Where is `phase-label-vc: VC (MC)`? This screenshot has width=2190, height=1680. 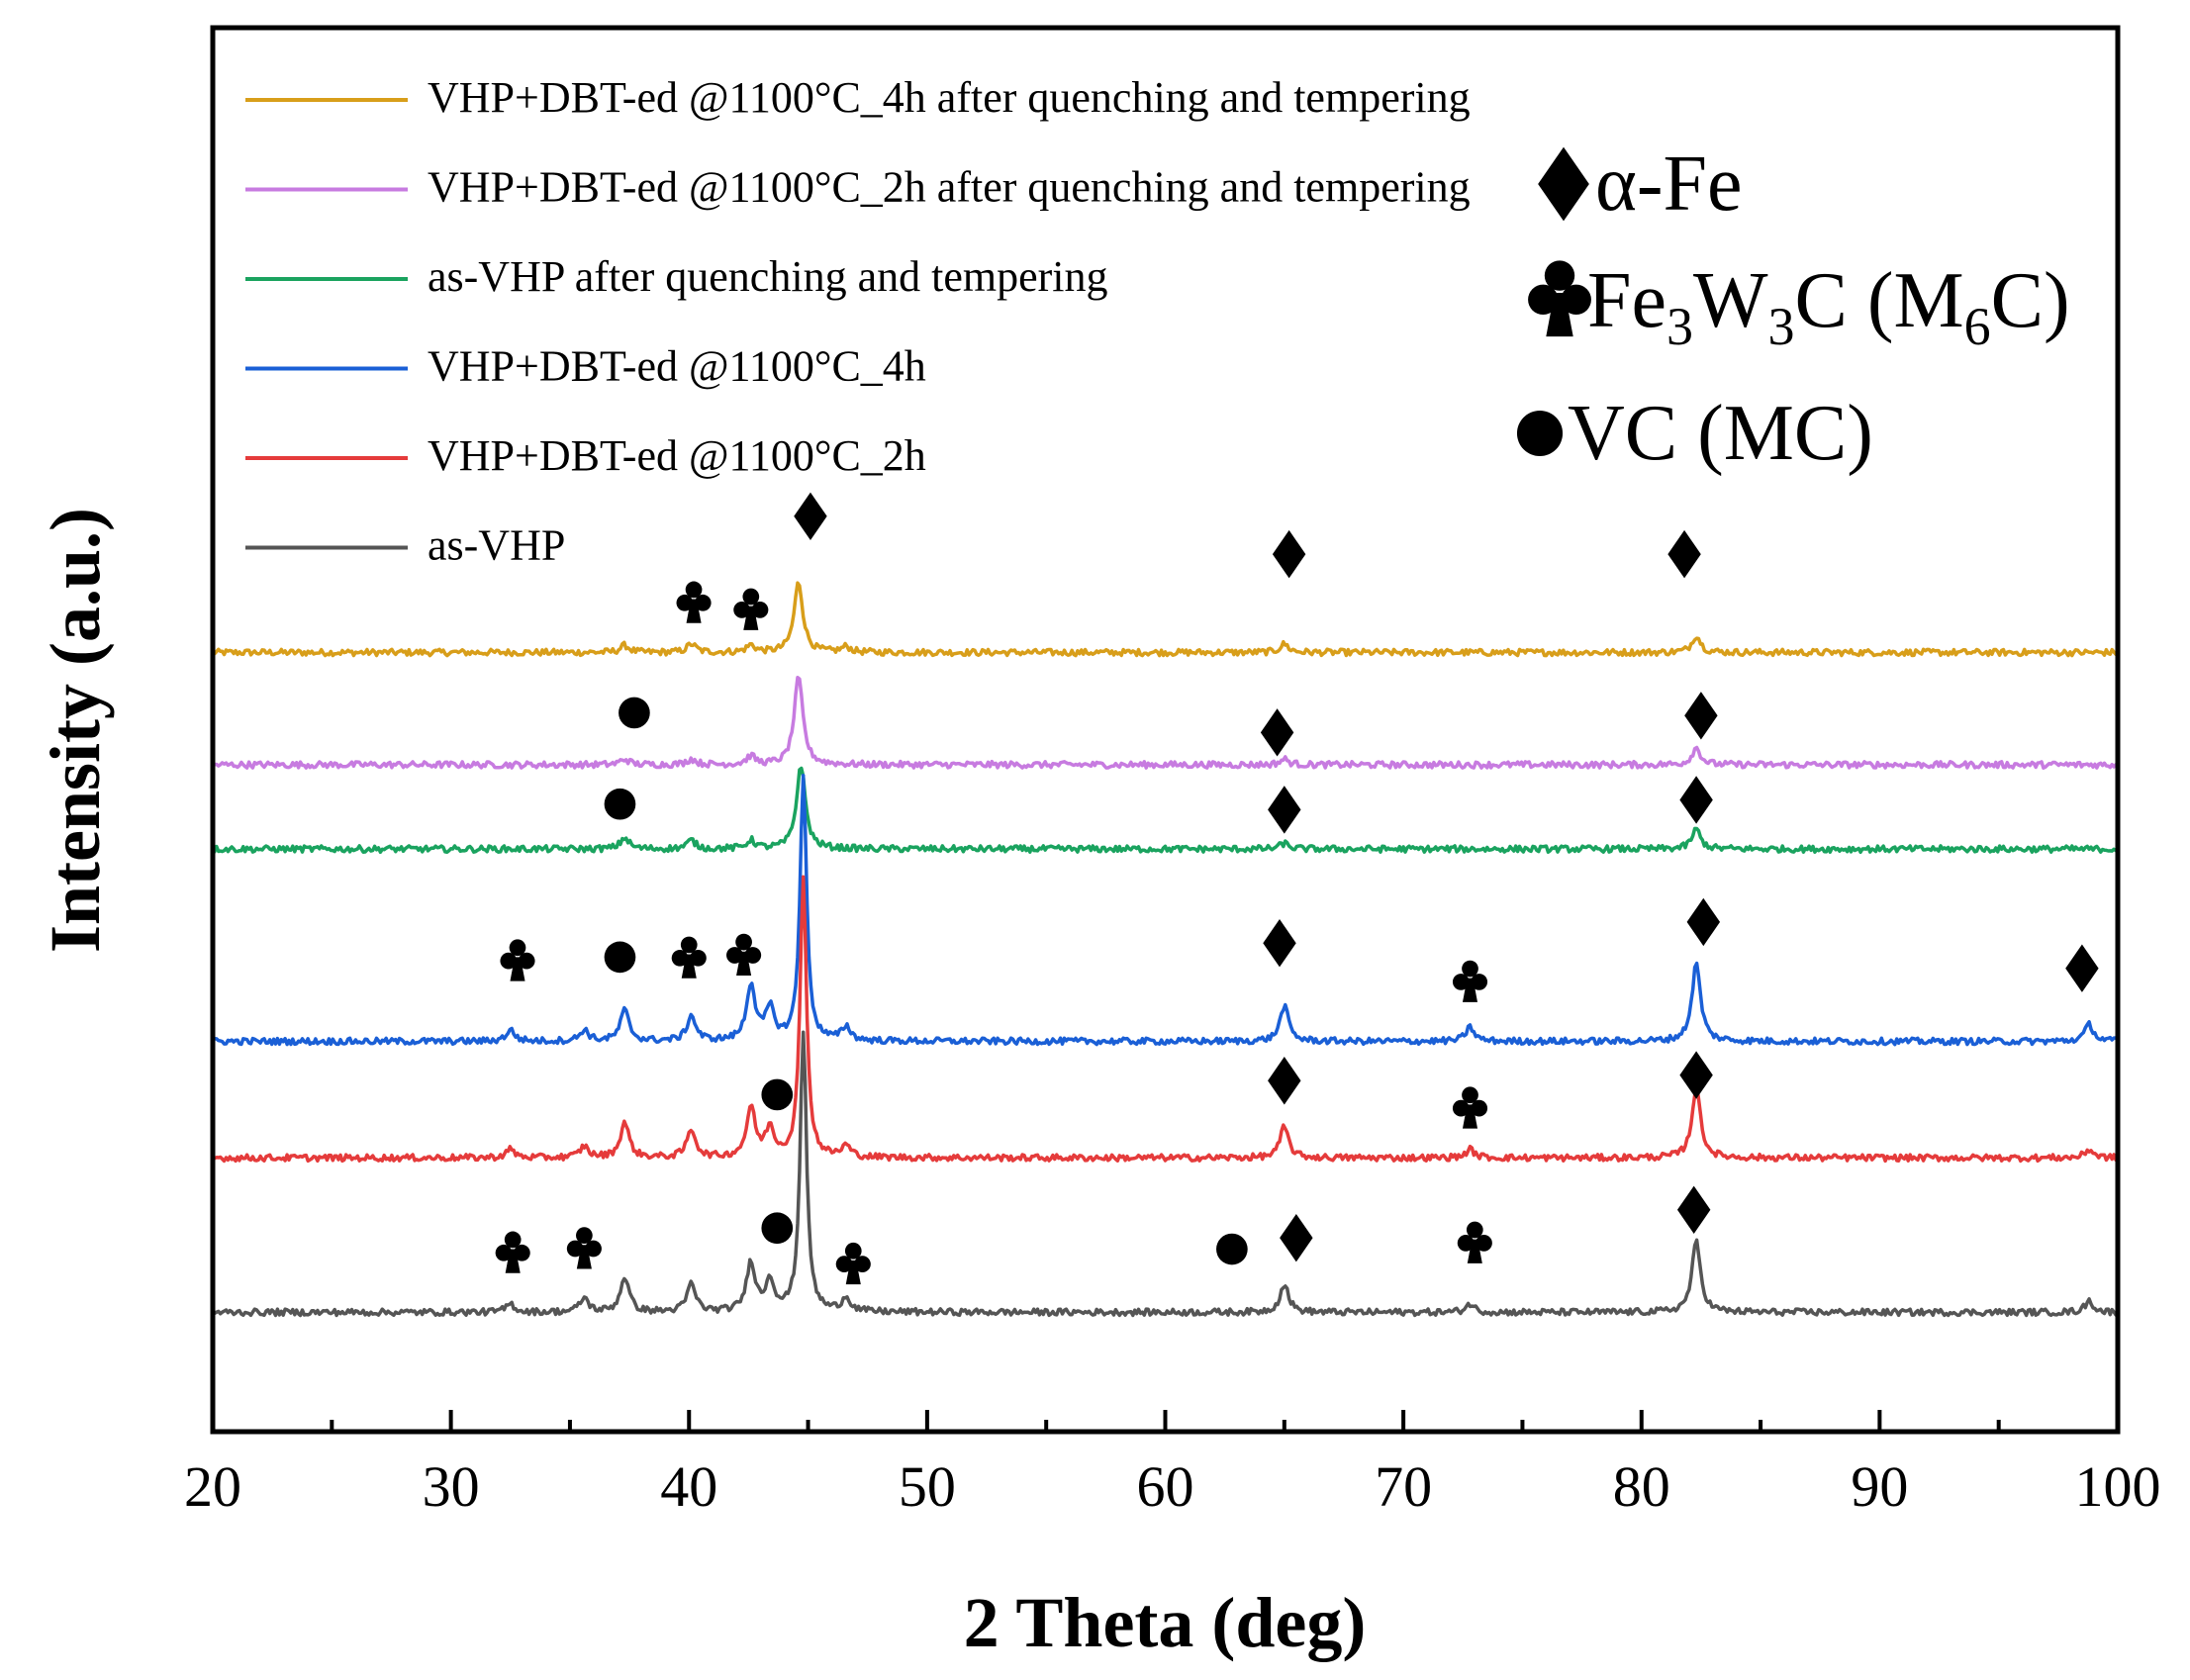 phase-label-vc: VC (MC) is located at coordinates (1720, 433).